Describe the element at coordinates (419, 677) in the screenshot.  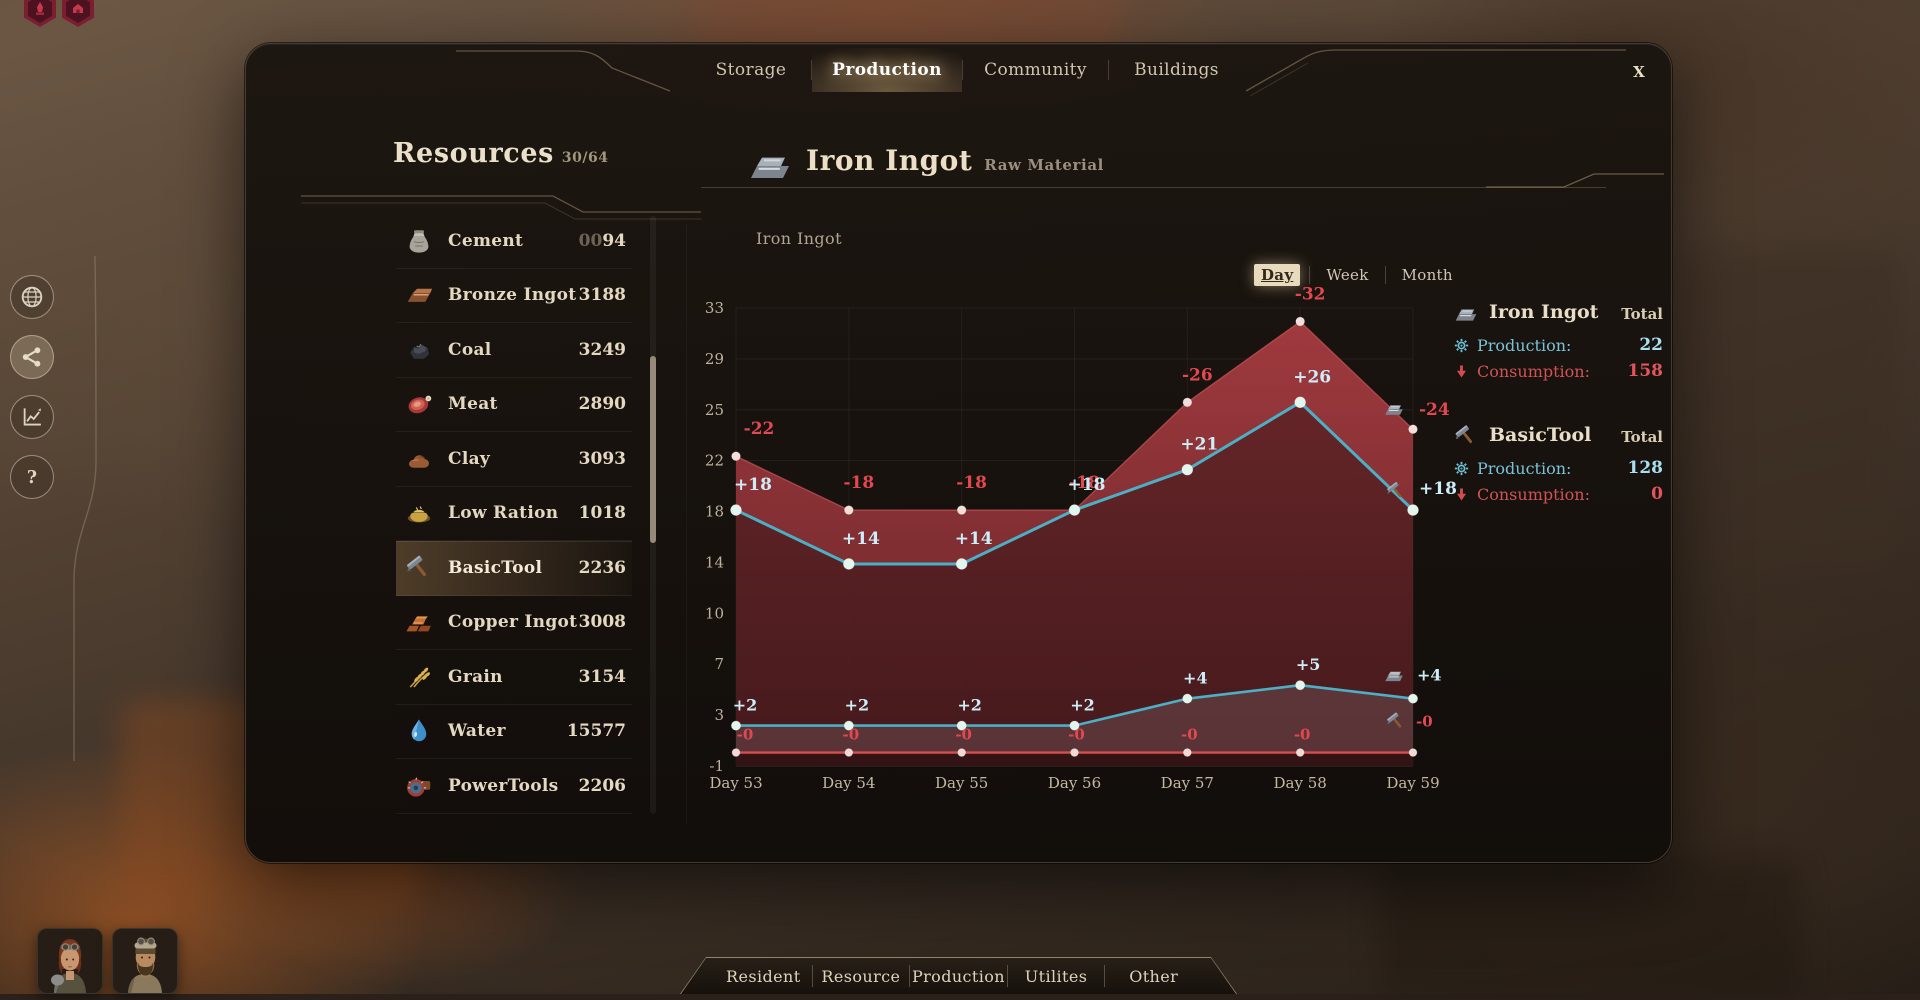
I see `grain-icon` at that location.